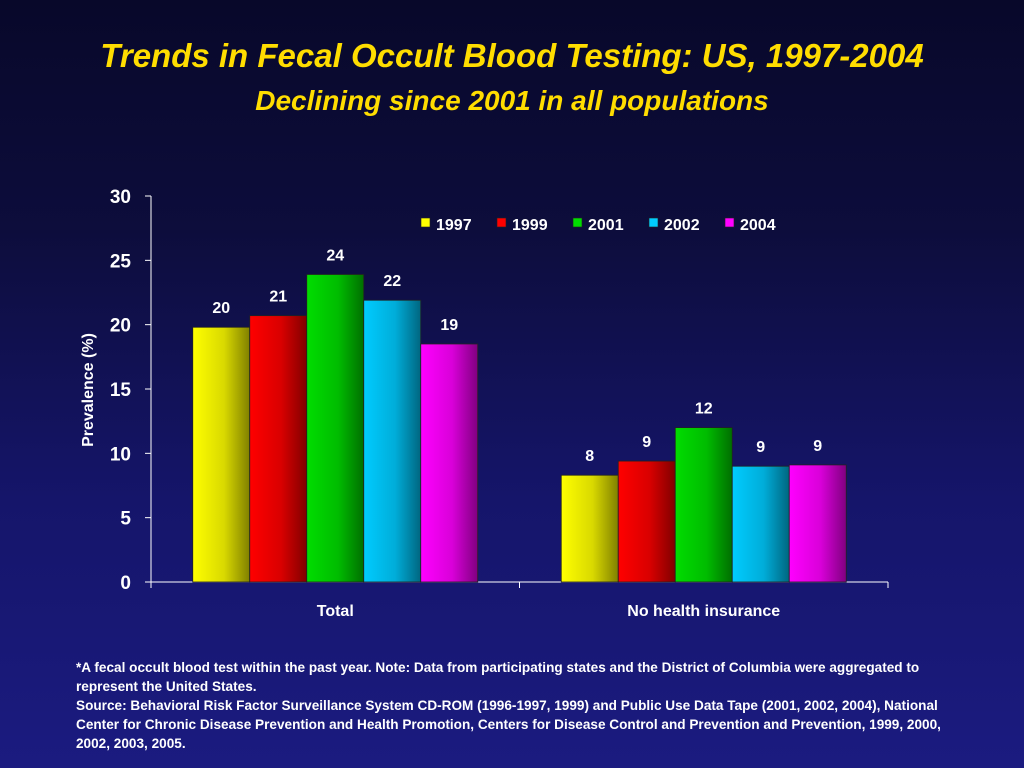 The image size is (1024, 768). Describe the element at coordinates (501, 222) in the screenshot. I see `legend-swatch-1999` at that location.